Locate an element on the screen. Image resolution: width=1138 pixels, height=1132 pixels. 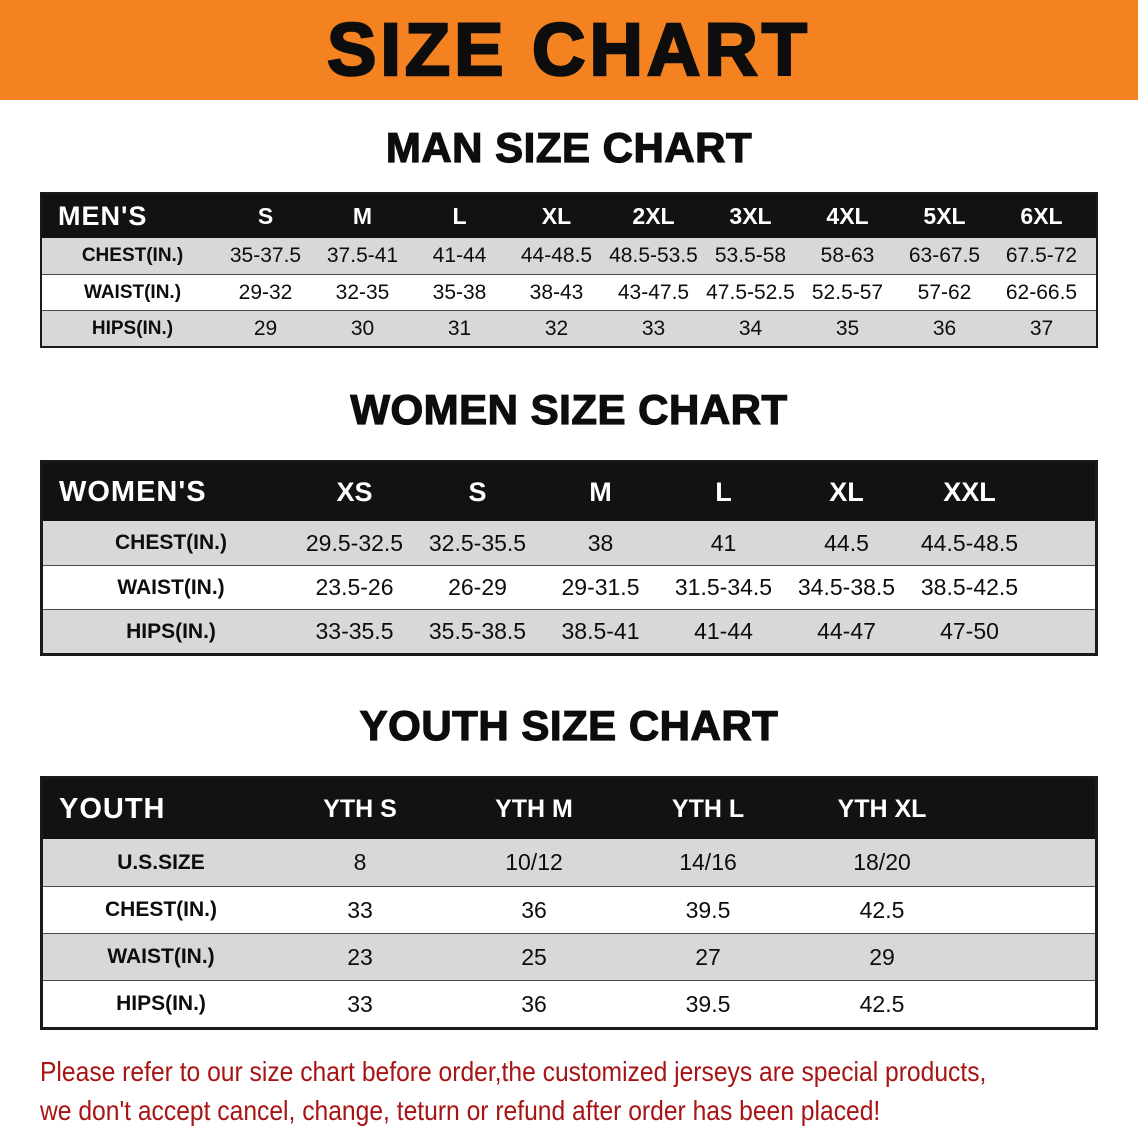
youth-chest-row: CHEST(IN.) 33 36 39.5 42.5 is located at coordinates (569, 909).